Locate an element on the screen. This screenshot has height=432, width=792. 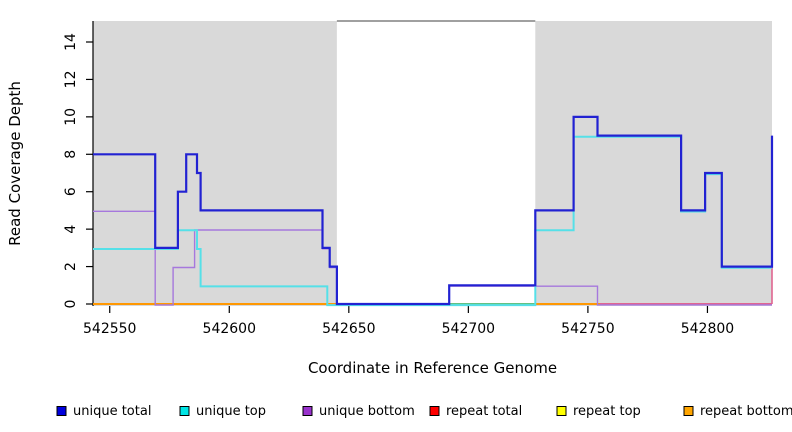
y-tick-label: 0 is located at coordinates (71, 304).